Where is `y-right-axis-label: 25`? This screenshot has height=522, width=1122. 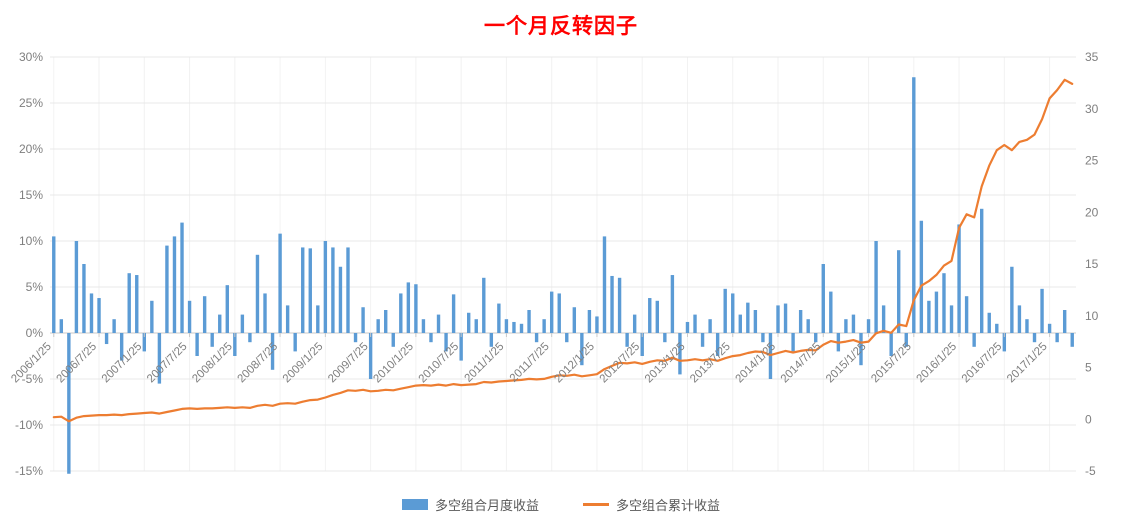
y-right-axis-label: 25 is located at coordinates (1092, 161).